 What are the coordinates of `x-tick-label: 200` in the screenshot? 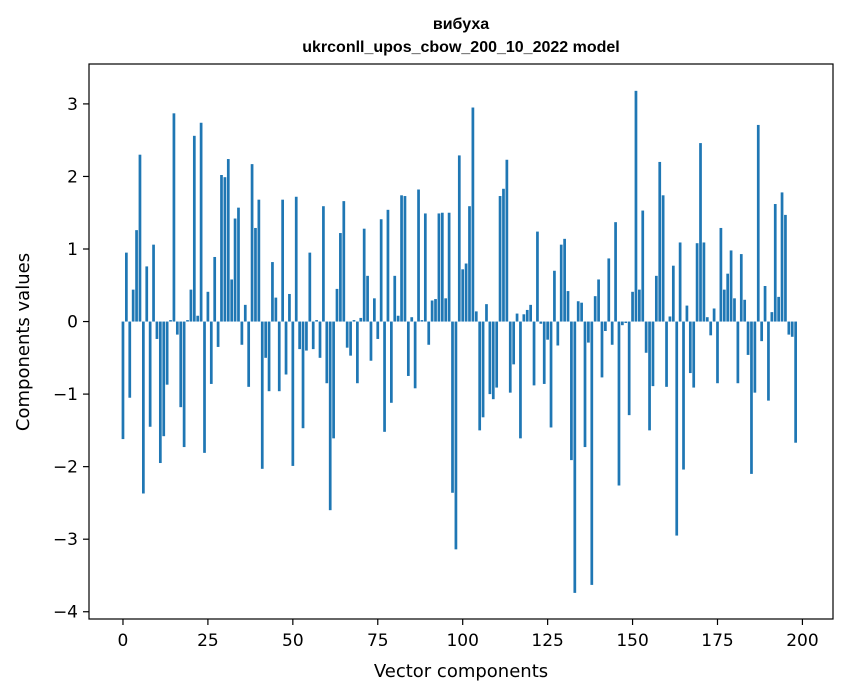 It's located at (802, 641).